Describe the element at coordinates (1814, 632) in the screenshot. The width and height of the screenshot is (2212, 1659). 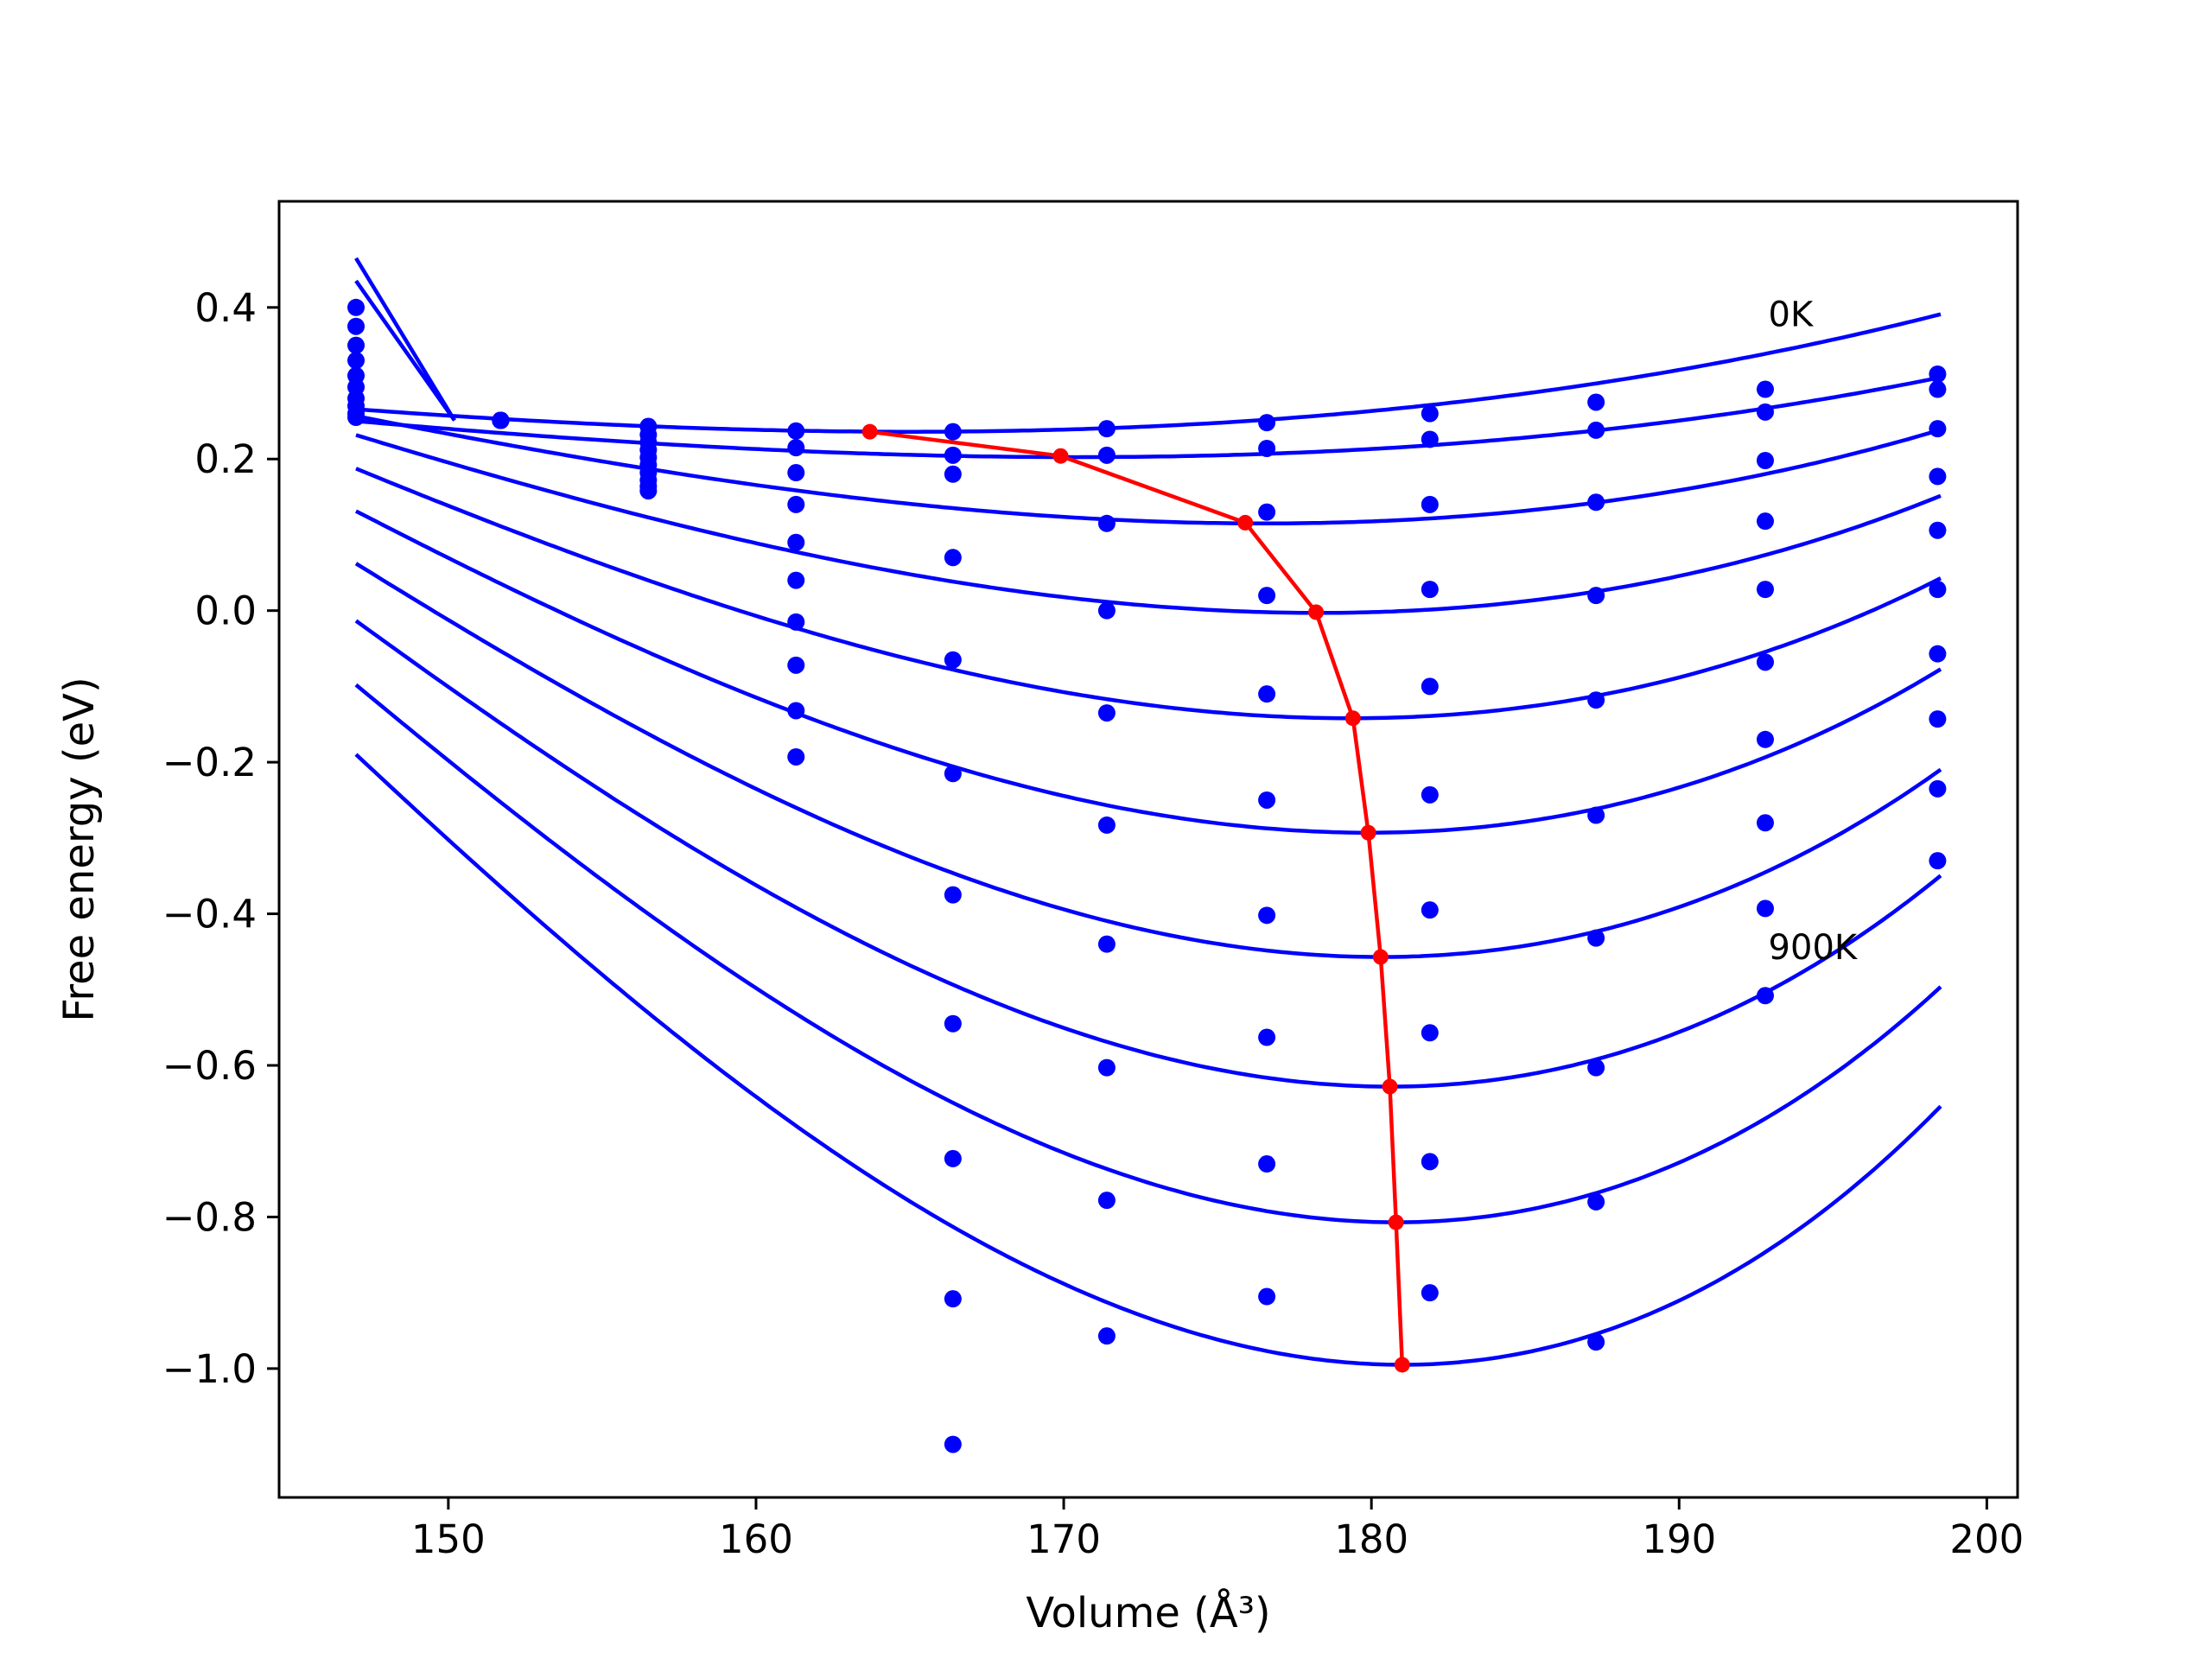
I see `annotations: 0K 900K` at that location.